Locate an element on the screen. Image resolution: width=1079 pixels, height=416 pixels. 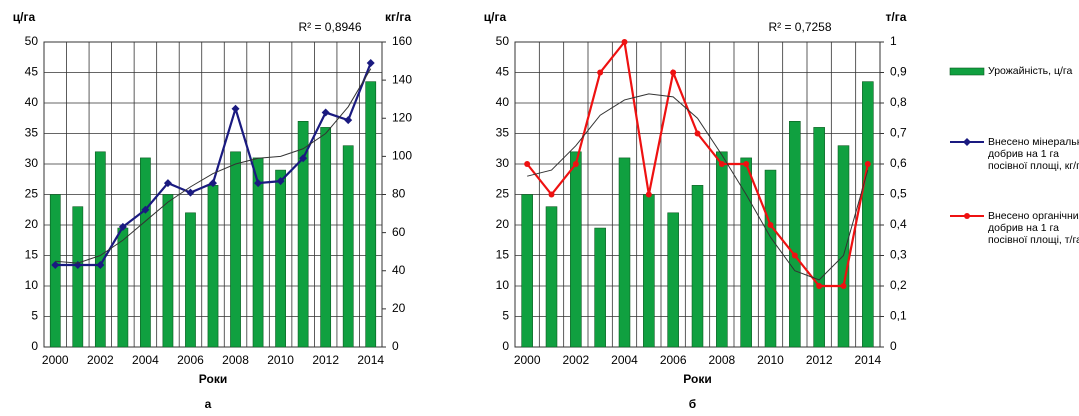
y-tick-label: 20 is located at coordinates (32, 224).